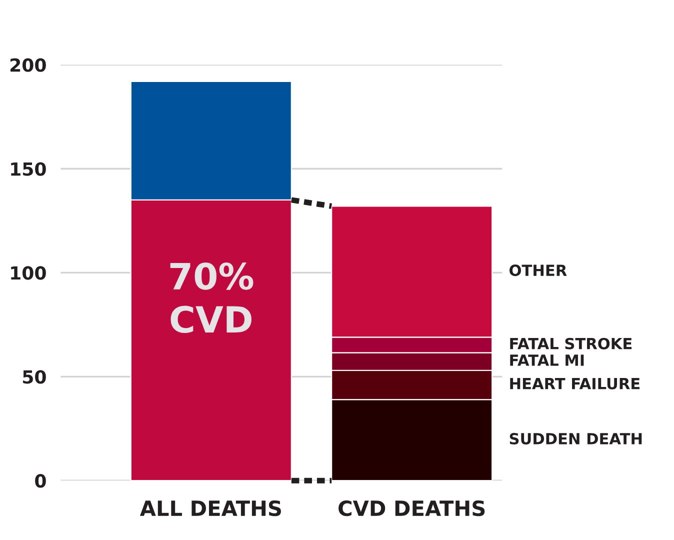 The width and height of the screenshot is (674, 540). What do you see at coordinates (538, 270) in the screenshot?
I see `series-label: OTHER` at bounding box center [538, 270].